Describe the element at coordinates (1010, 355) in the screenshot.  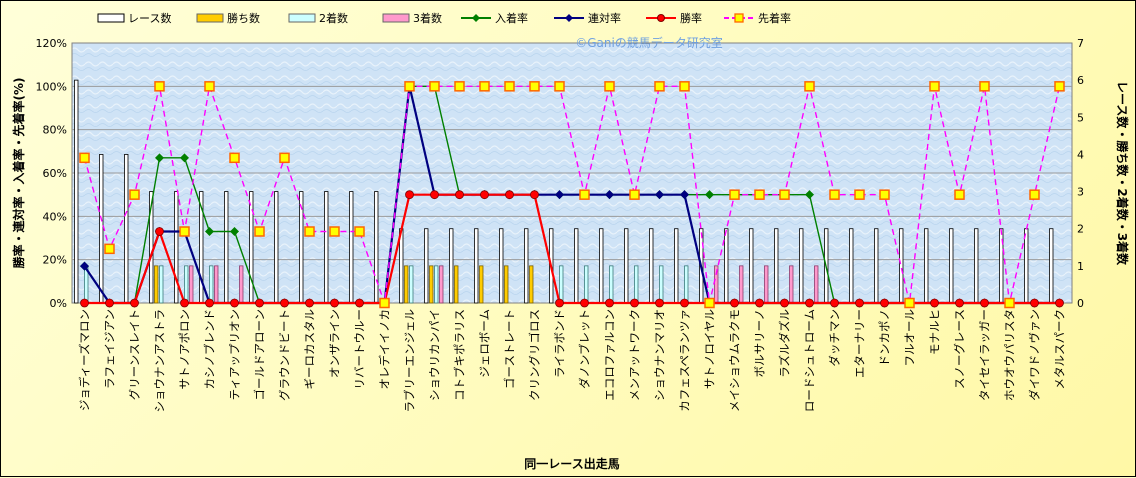
I see `category-label: ホウオウパリスタ` at that location.